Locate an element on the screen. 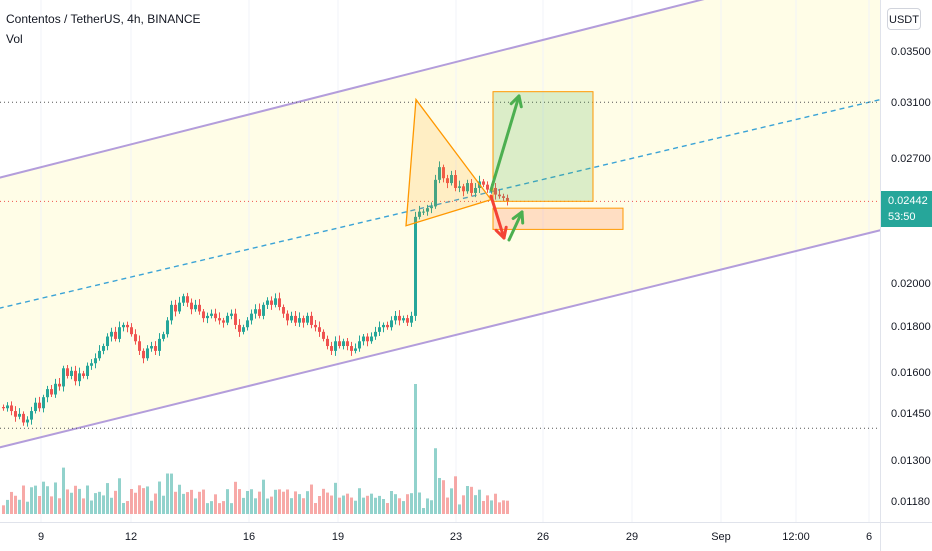  projection-arrows is located at coordinates (507, 168).